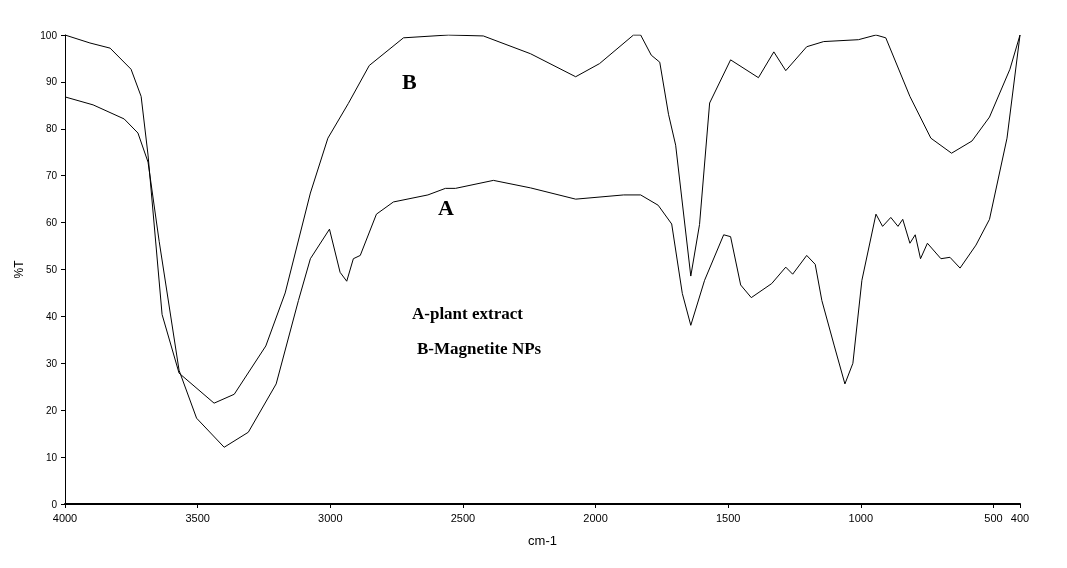 Image resolution: width=1067 pixels, height=568 pixels. I want to click on y-tick-label: 70, so click(51, 176).